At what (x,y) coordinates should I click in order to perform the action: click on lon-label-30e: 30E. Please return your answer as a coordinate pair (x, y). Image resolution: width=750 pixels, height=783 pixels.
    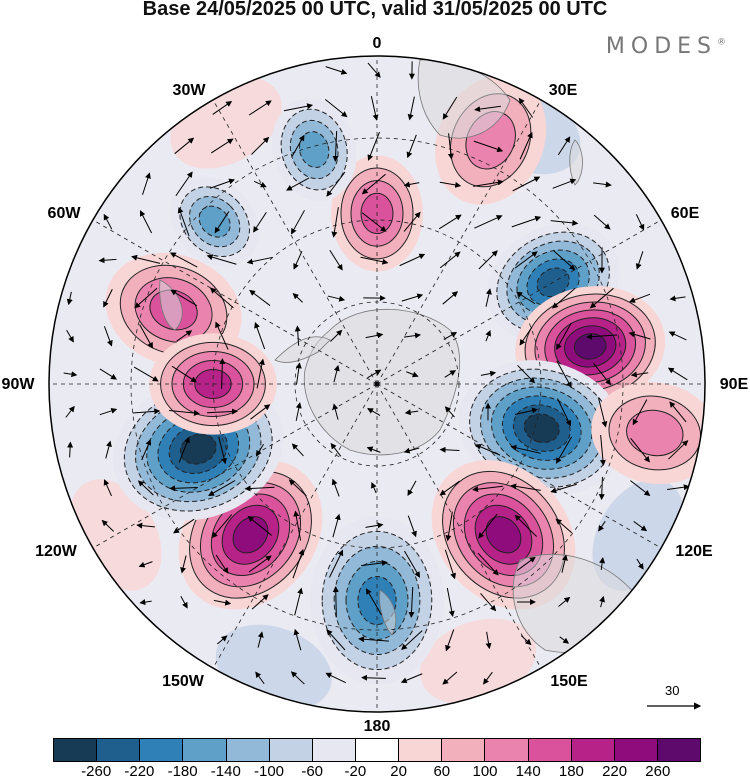
    Looking at the image, I should click on (563, 90).